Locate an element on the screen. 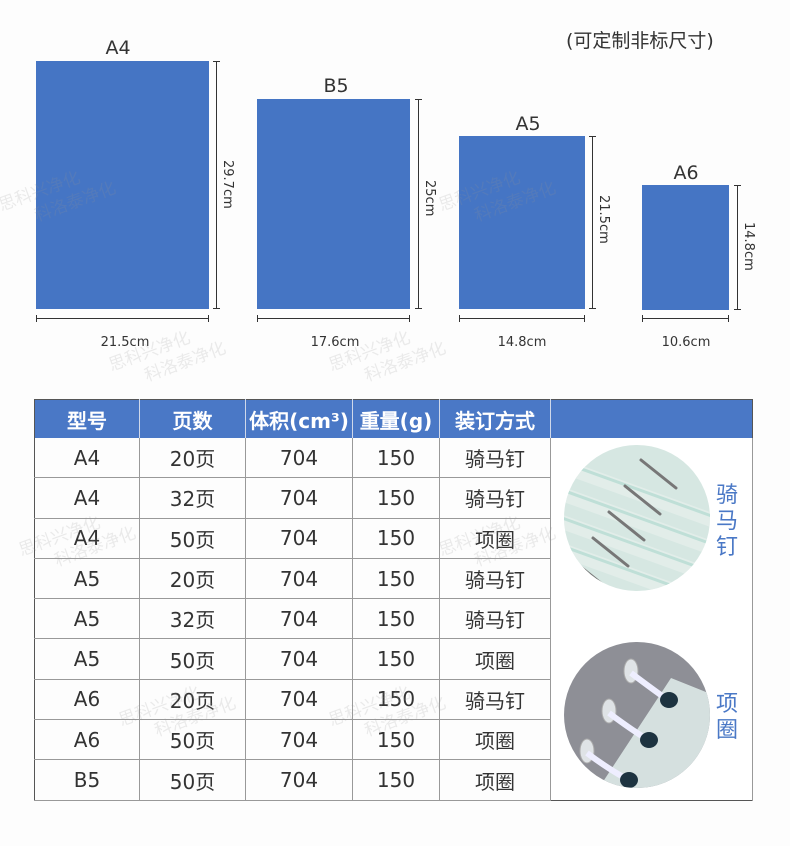  width-label-a5: 14.8cm is located at coordinates (522, 342).